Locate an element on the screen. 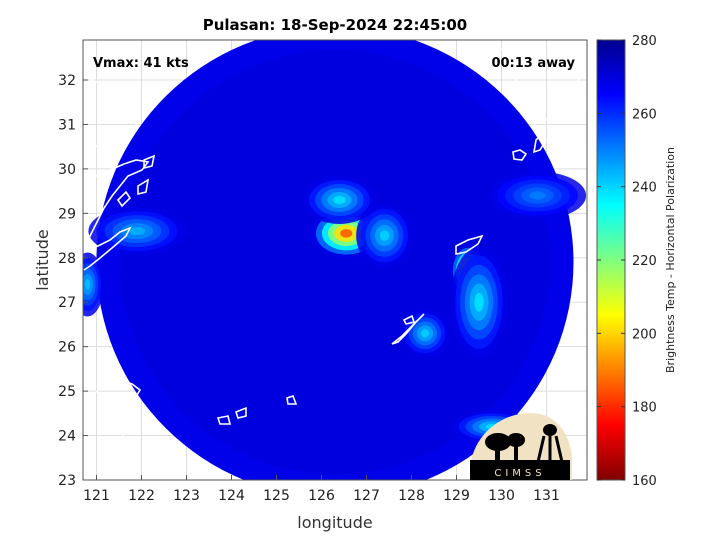 The image size is (720, 540). x-tick-label: 130 is located at coordinates (501, 496).